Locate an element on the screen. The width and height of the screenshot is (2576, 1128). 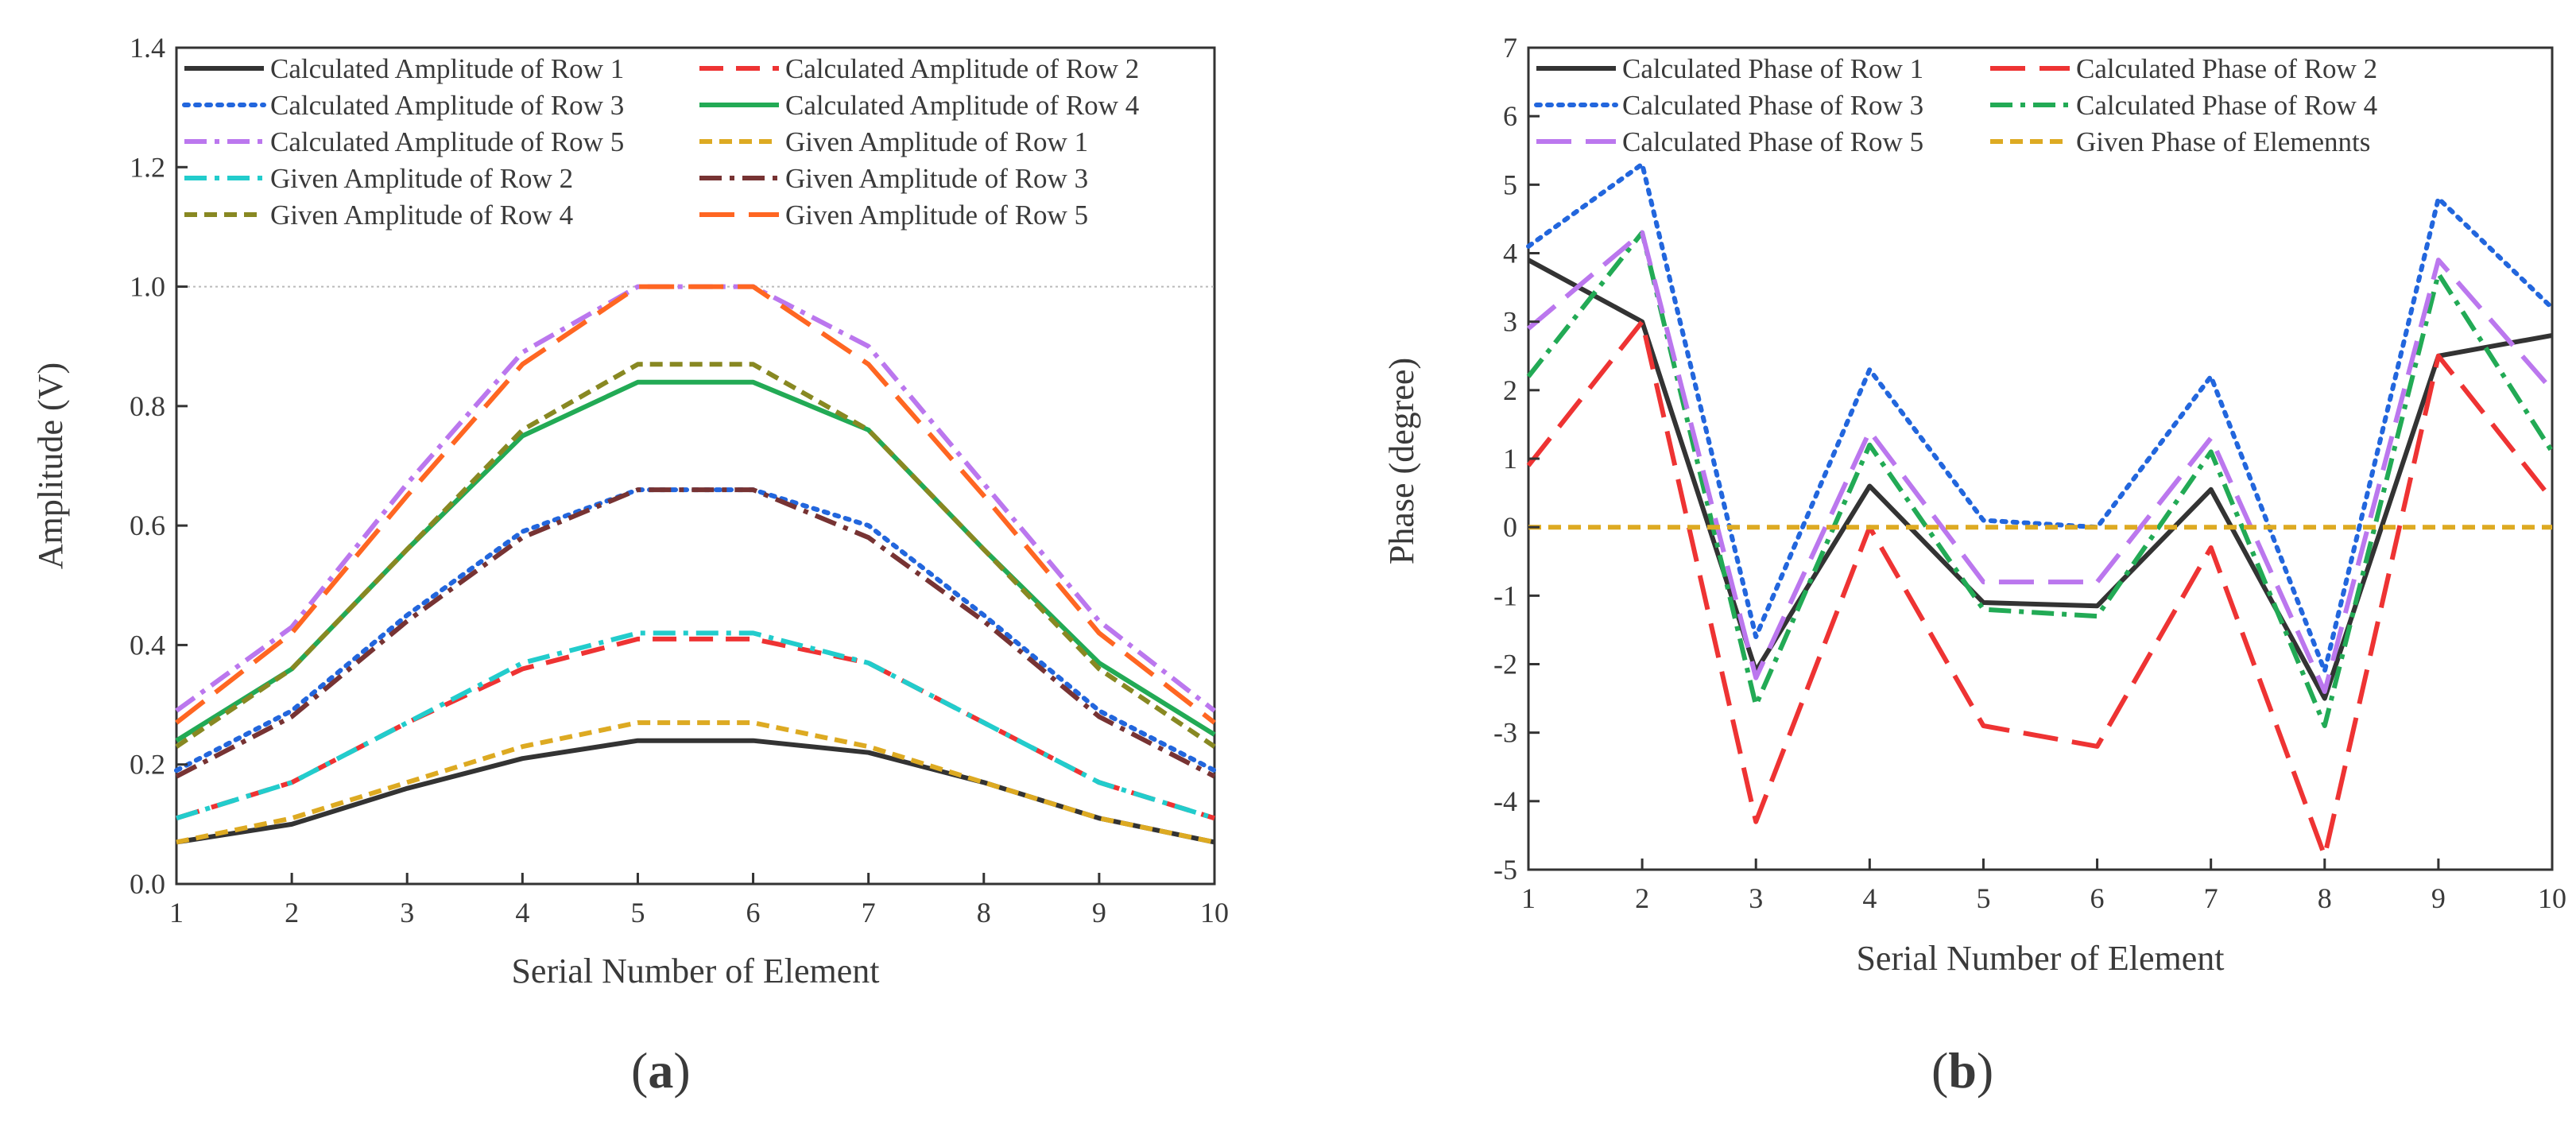
panel-b-label-letter: b is located at coordinates (1963, 1070).